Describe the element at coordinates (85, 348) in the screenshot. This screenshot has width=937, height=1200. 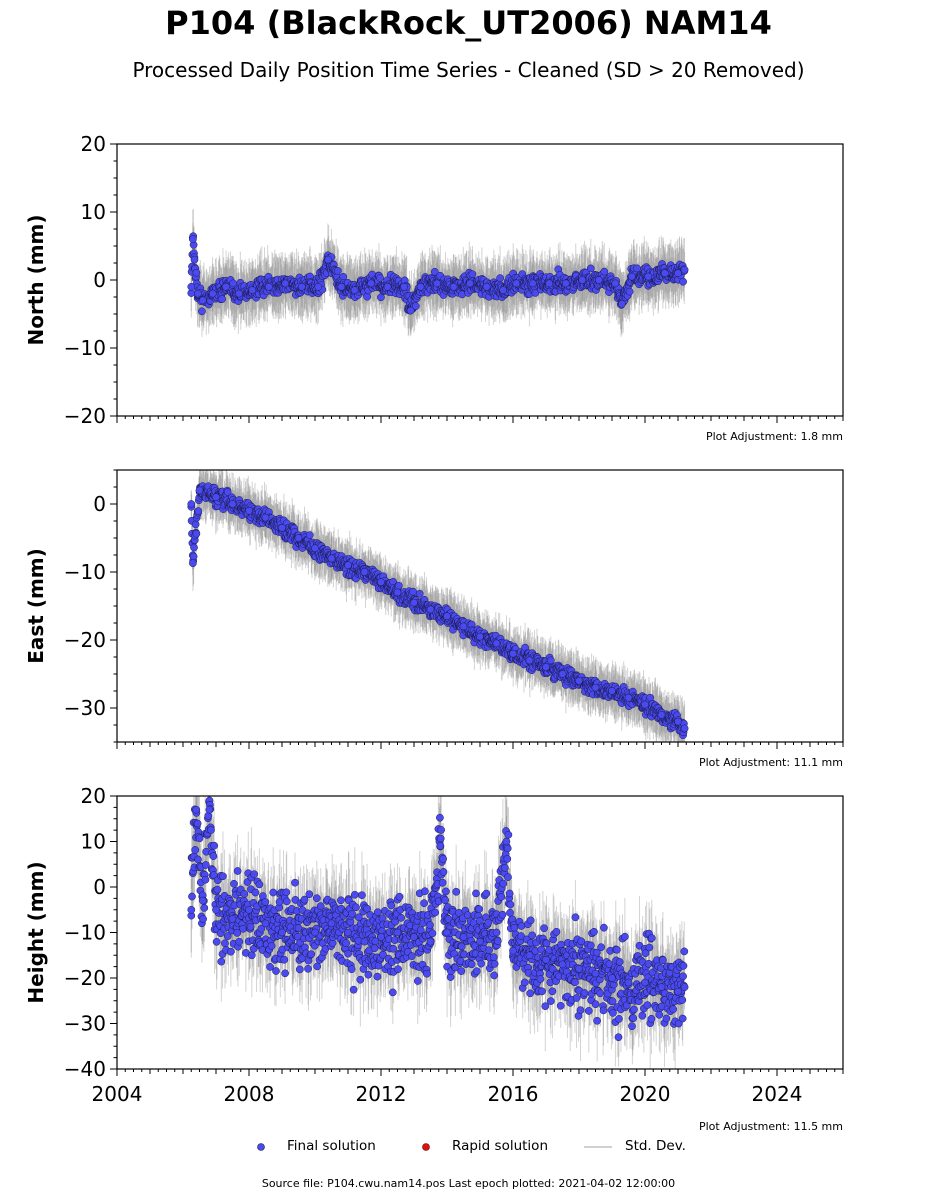
I see `y-tick-label: −10` at that location.